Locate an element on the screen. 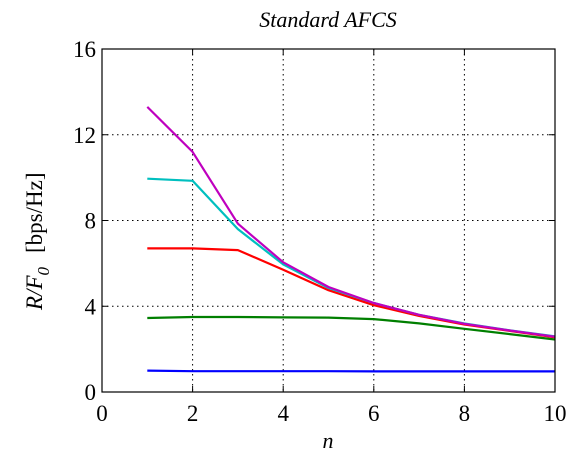 This screenshot has width=586, height=456. y-axis-label-unit: [bps/Hz] is located at coordinates (34, 213).